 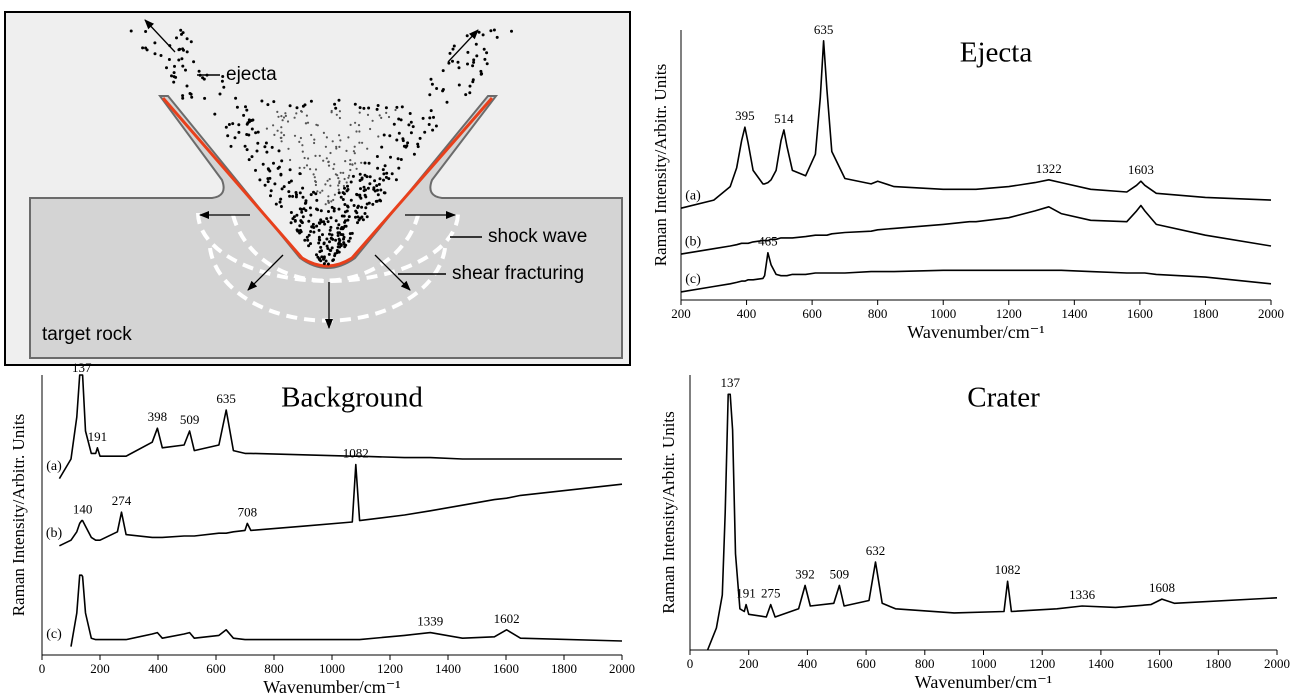 I want to click on peak-label: 275, so click(x=771, y=593).